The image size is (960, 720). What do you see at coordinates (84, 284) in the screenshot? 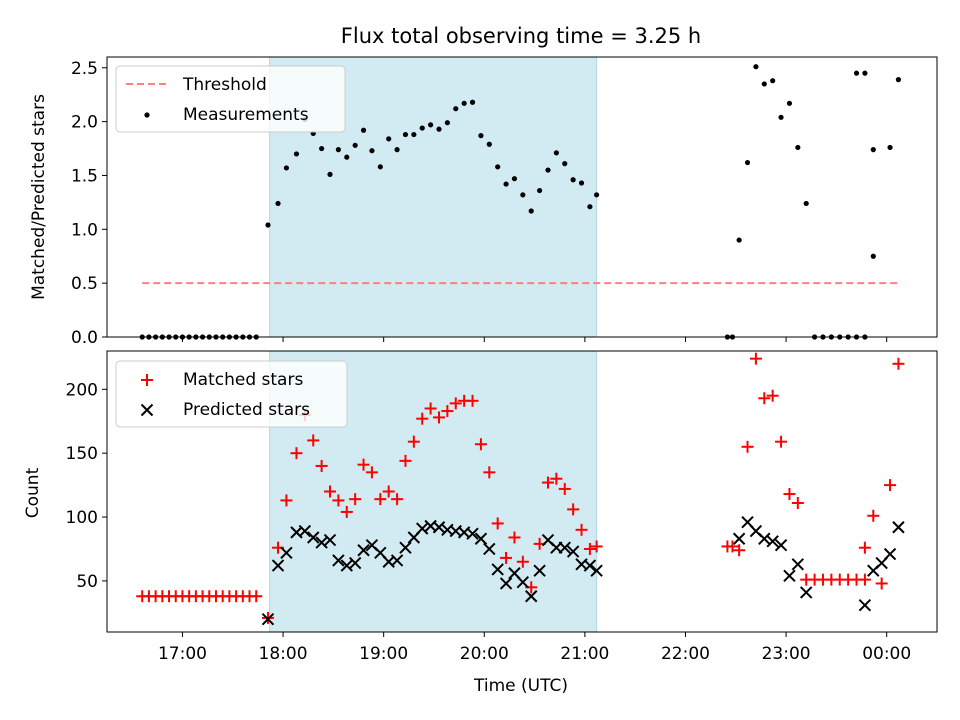
I see `top-y-tick-label: 0.5` at bounding box center [84, 284].